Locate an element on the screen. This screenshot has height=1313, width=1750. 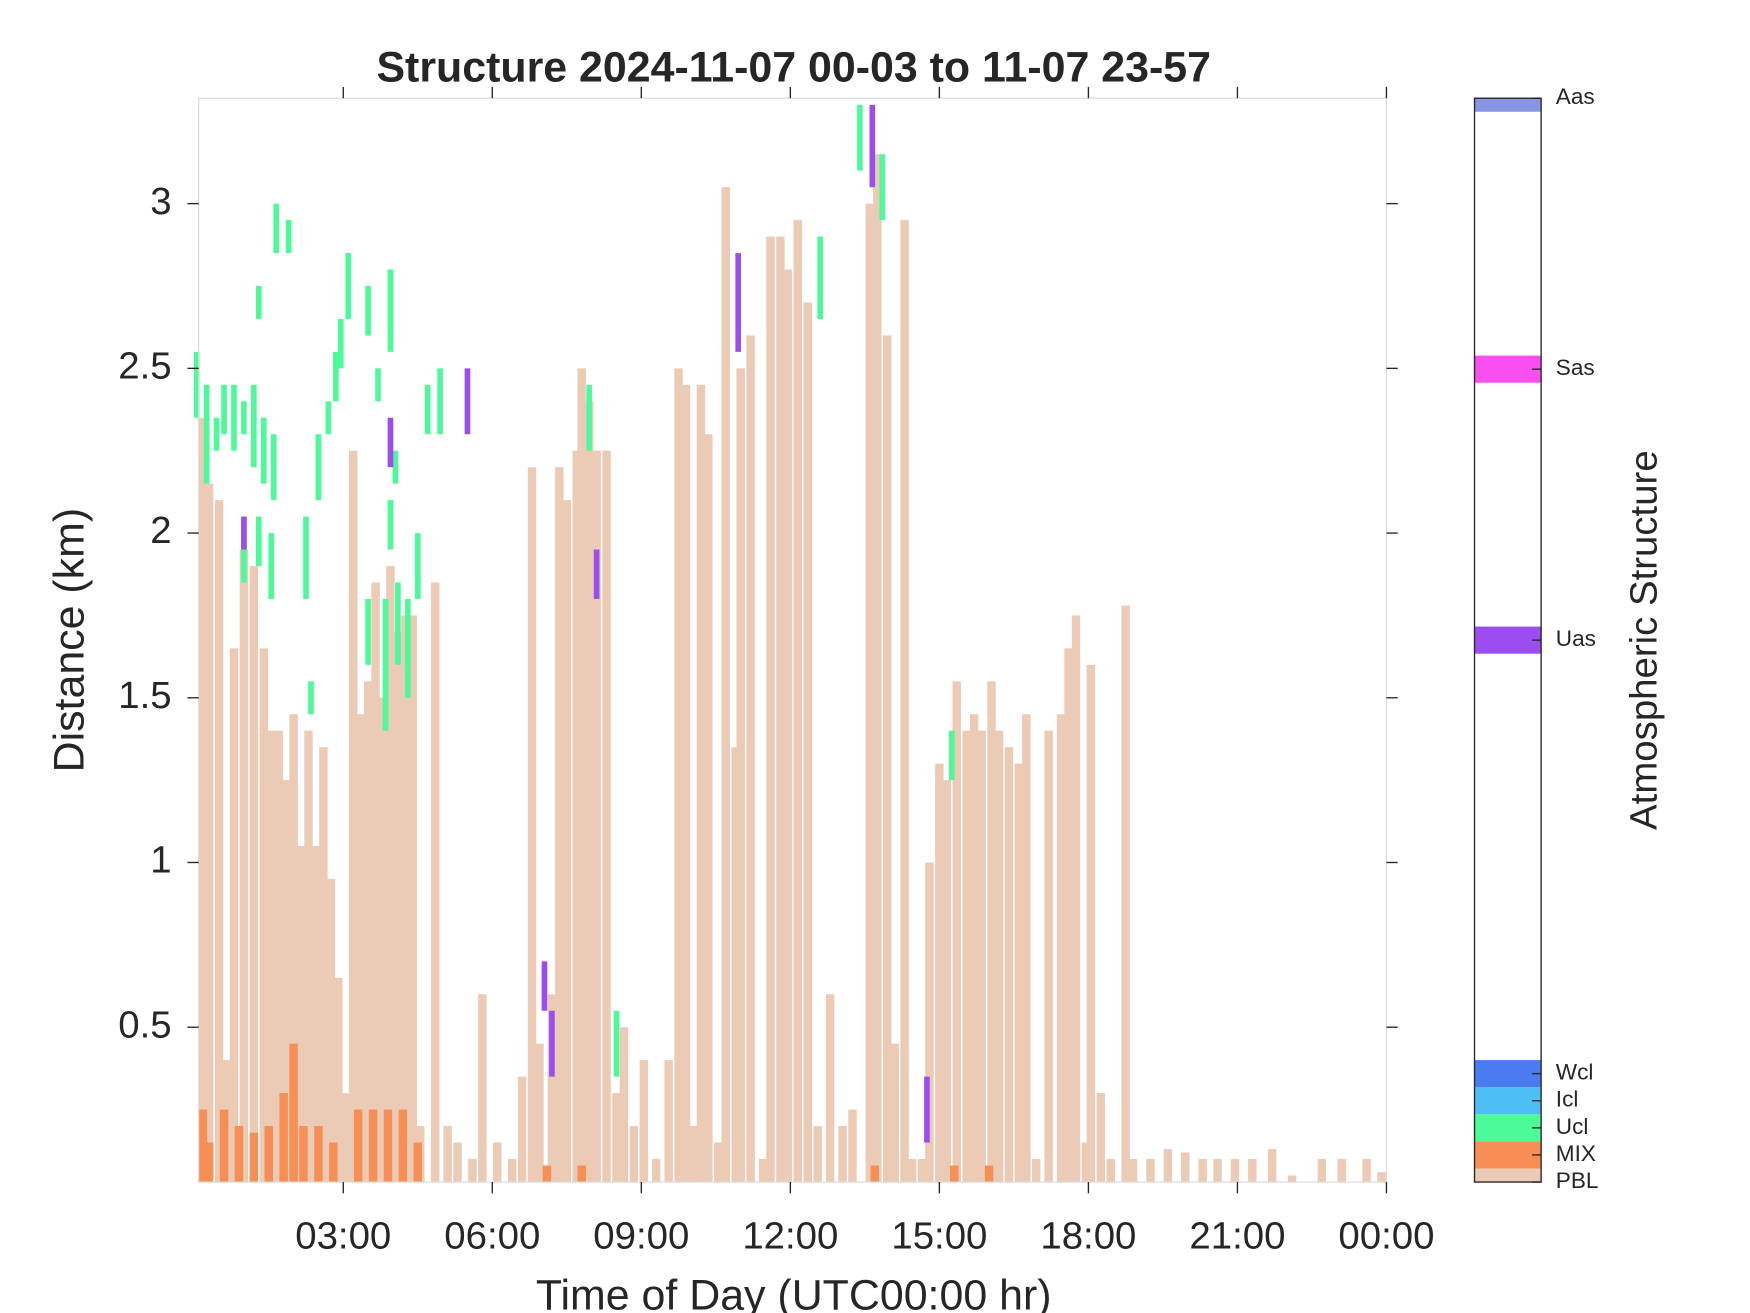
y-tick-label: 2 is located at coordinates (160, 530).